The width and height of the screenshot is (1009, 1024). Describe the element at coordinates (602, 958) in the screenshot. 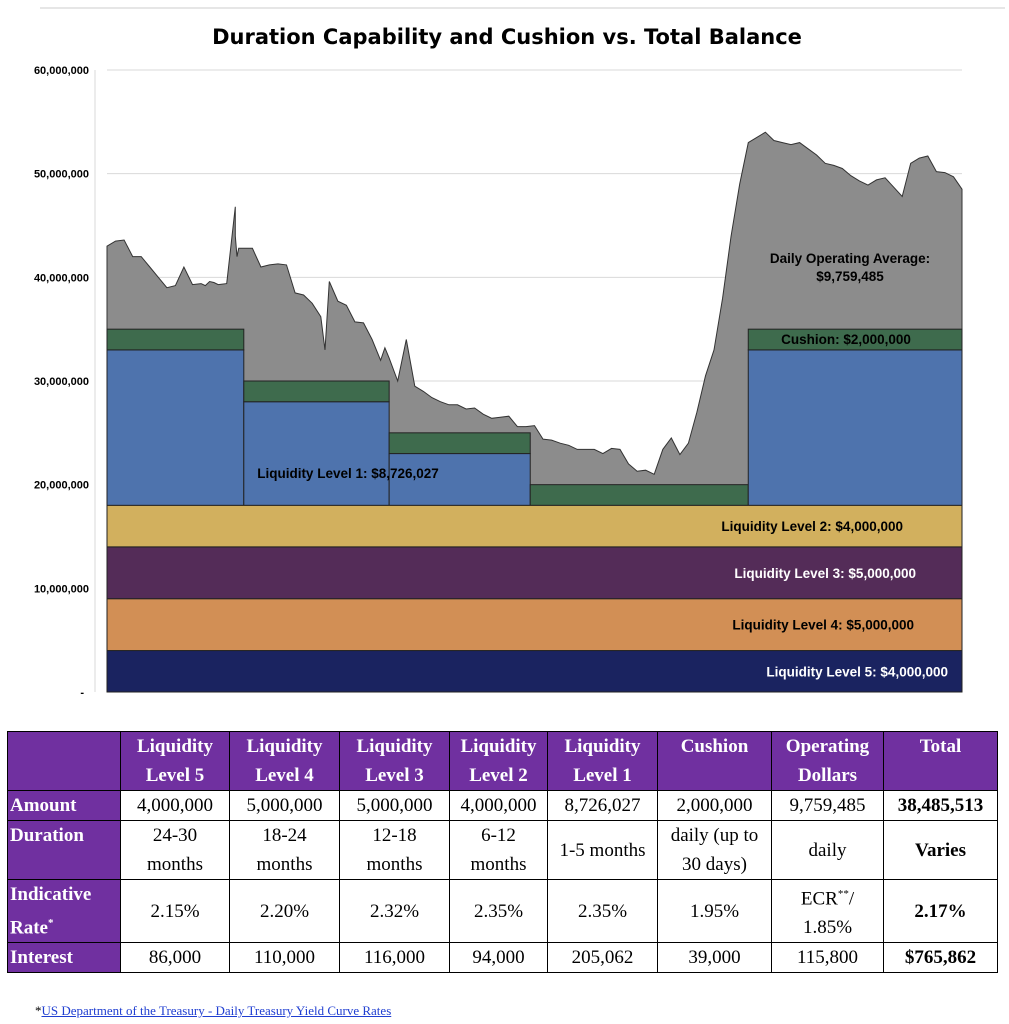

I see `cell-interest-level1: 205,062` at that location.